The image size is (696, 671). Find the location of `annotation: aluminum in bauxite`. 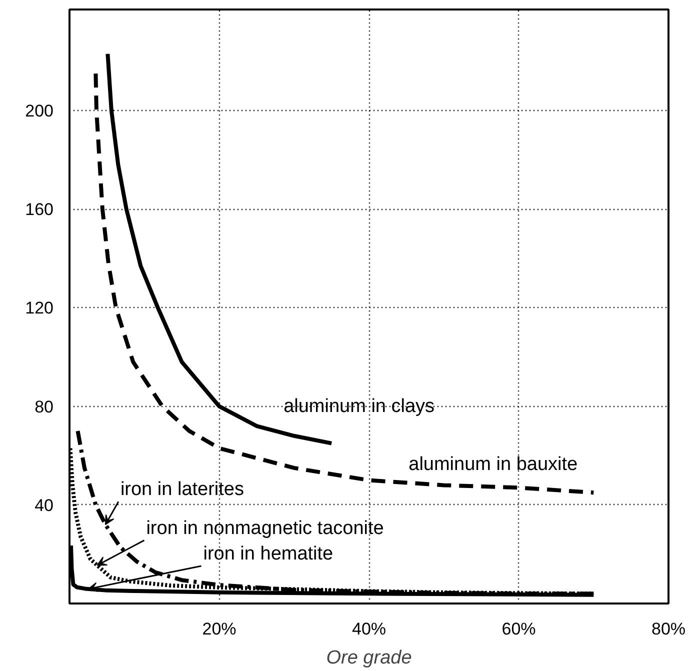

annotation: aluminum in bauxite is located at coordinates (493, 465).